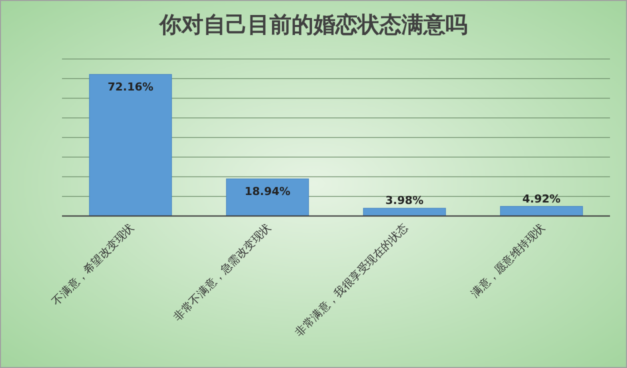 This screenshot has width=627, height=368. Describe the element at coordinates (404, 201) in the screenshot. I see `data-label: 3.98%` at that location.